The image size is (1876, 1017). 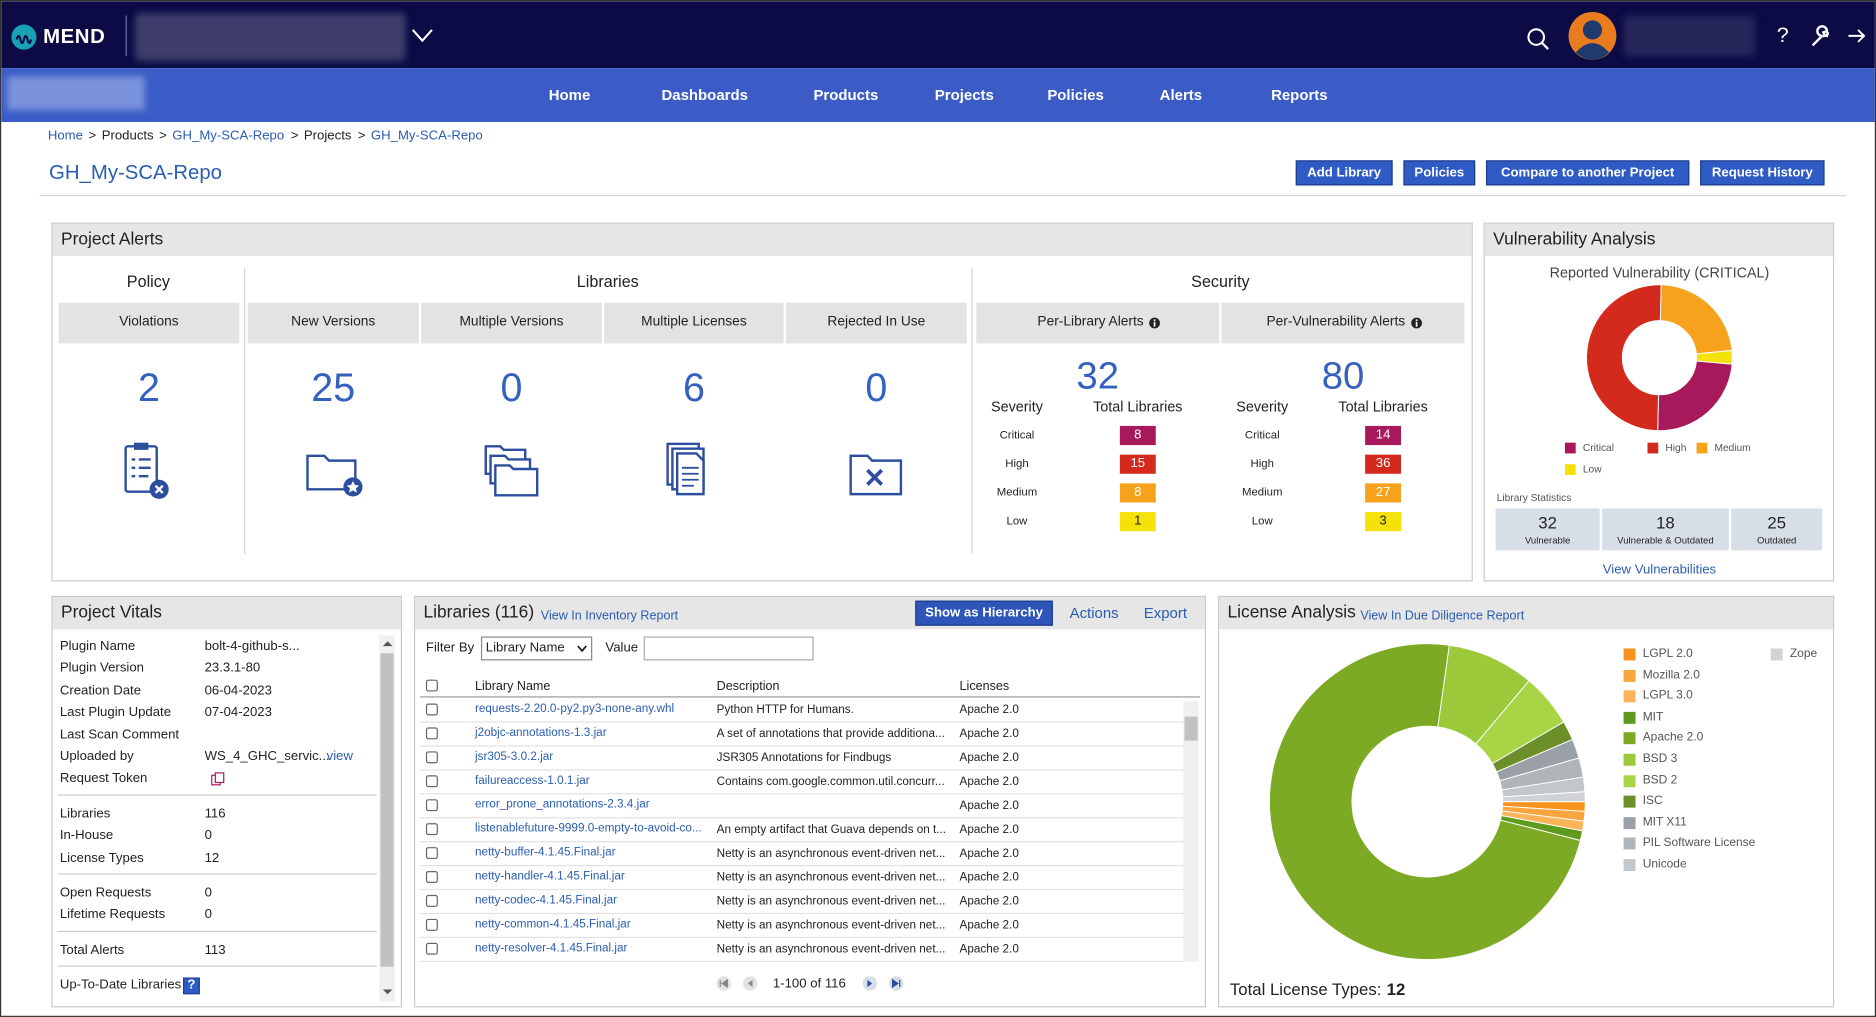 I want to click on nav-item: Reports, so click(x=1299, y=95).